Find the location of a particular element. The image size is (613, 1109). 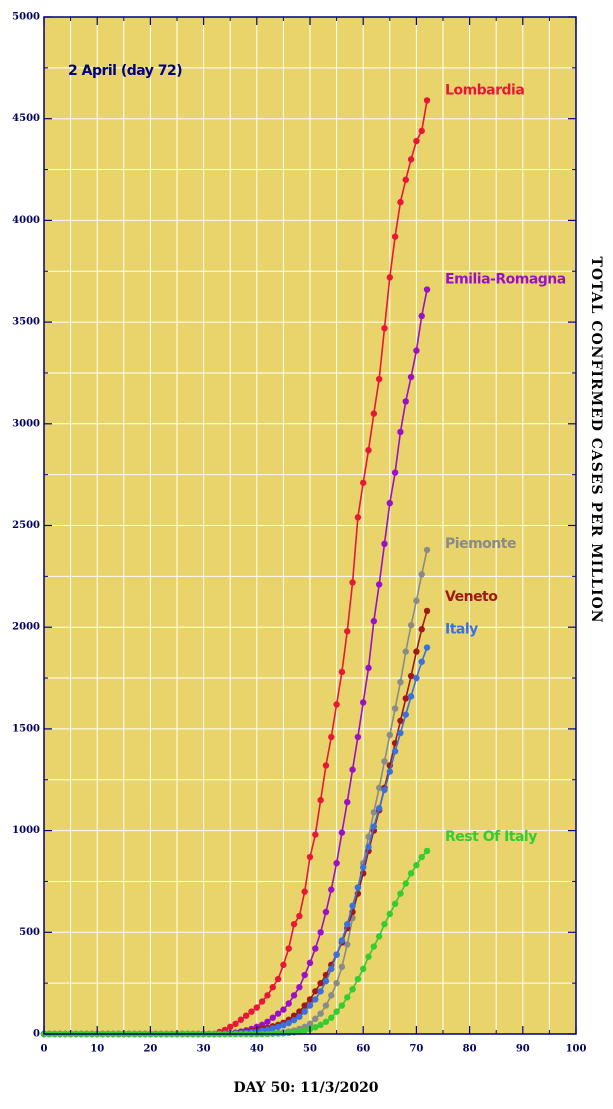

y-tick-label: 1500 is located at coordinates (26, 728).